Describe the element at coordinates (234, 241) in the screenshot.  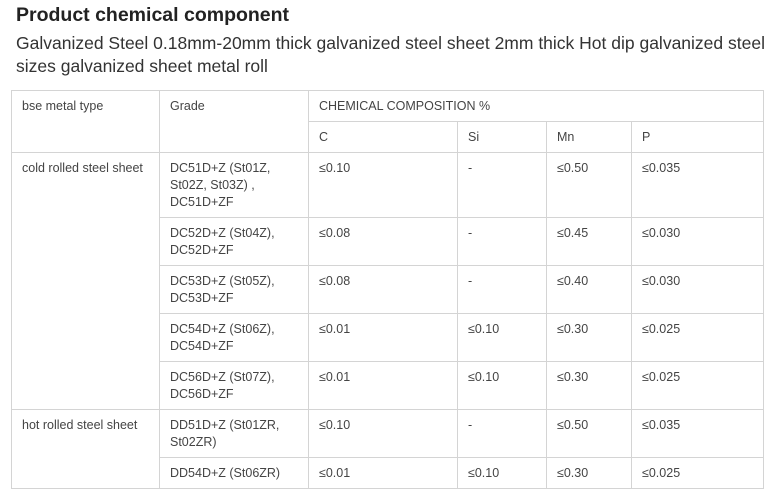
I see `grade-cell: DC52D+Z (St04Z), DC52D+ZF` at that location.